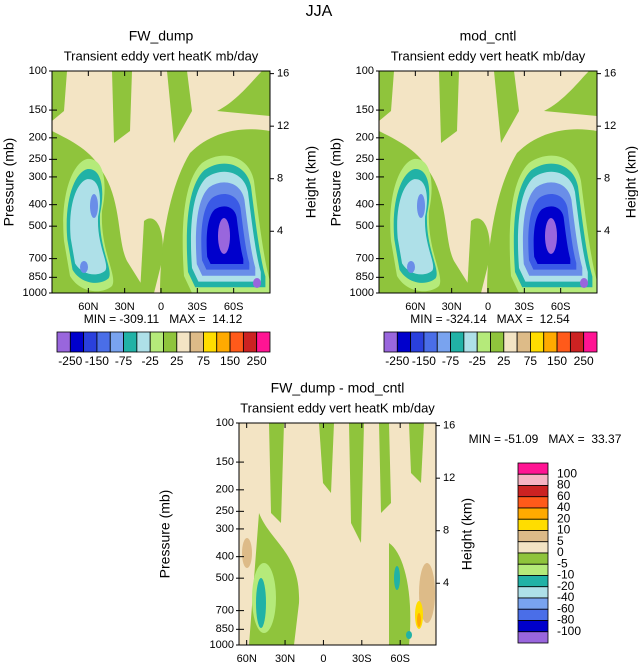  Describe the element at coordinates (567, 473) in the screenshot. I see `colorbar-label: 100` at that location.